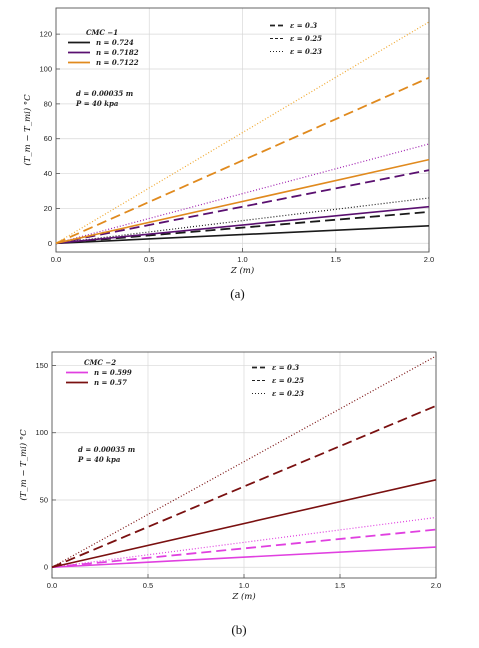 Image resolution: width=479 pixels, height=648 pixels. Describe the element at coordinates (110, 382) in the screenshot. I see `legend-entry: n = 0.57` at that location.